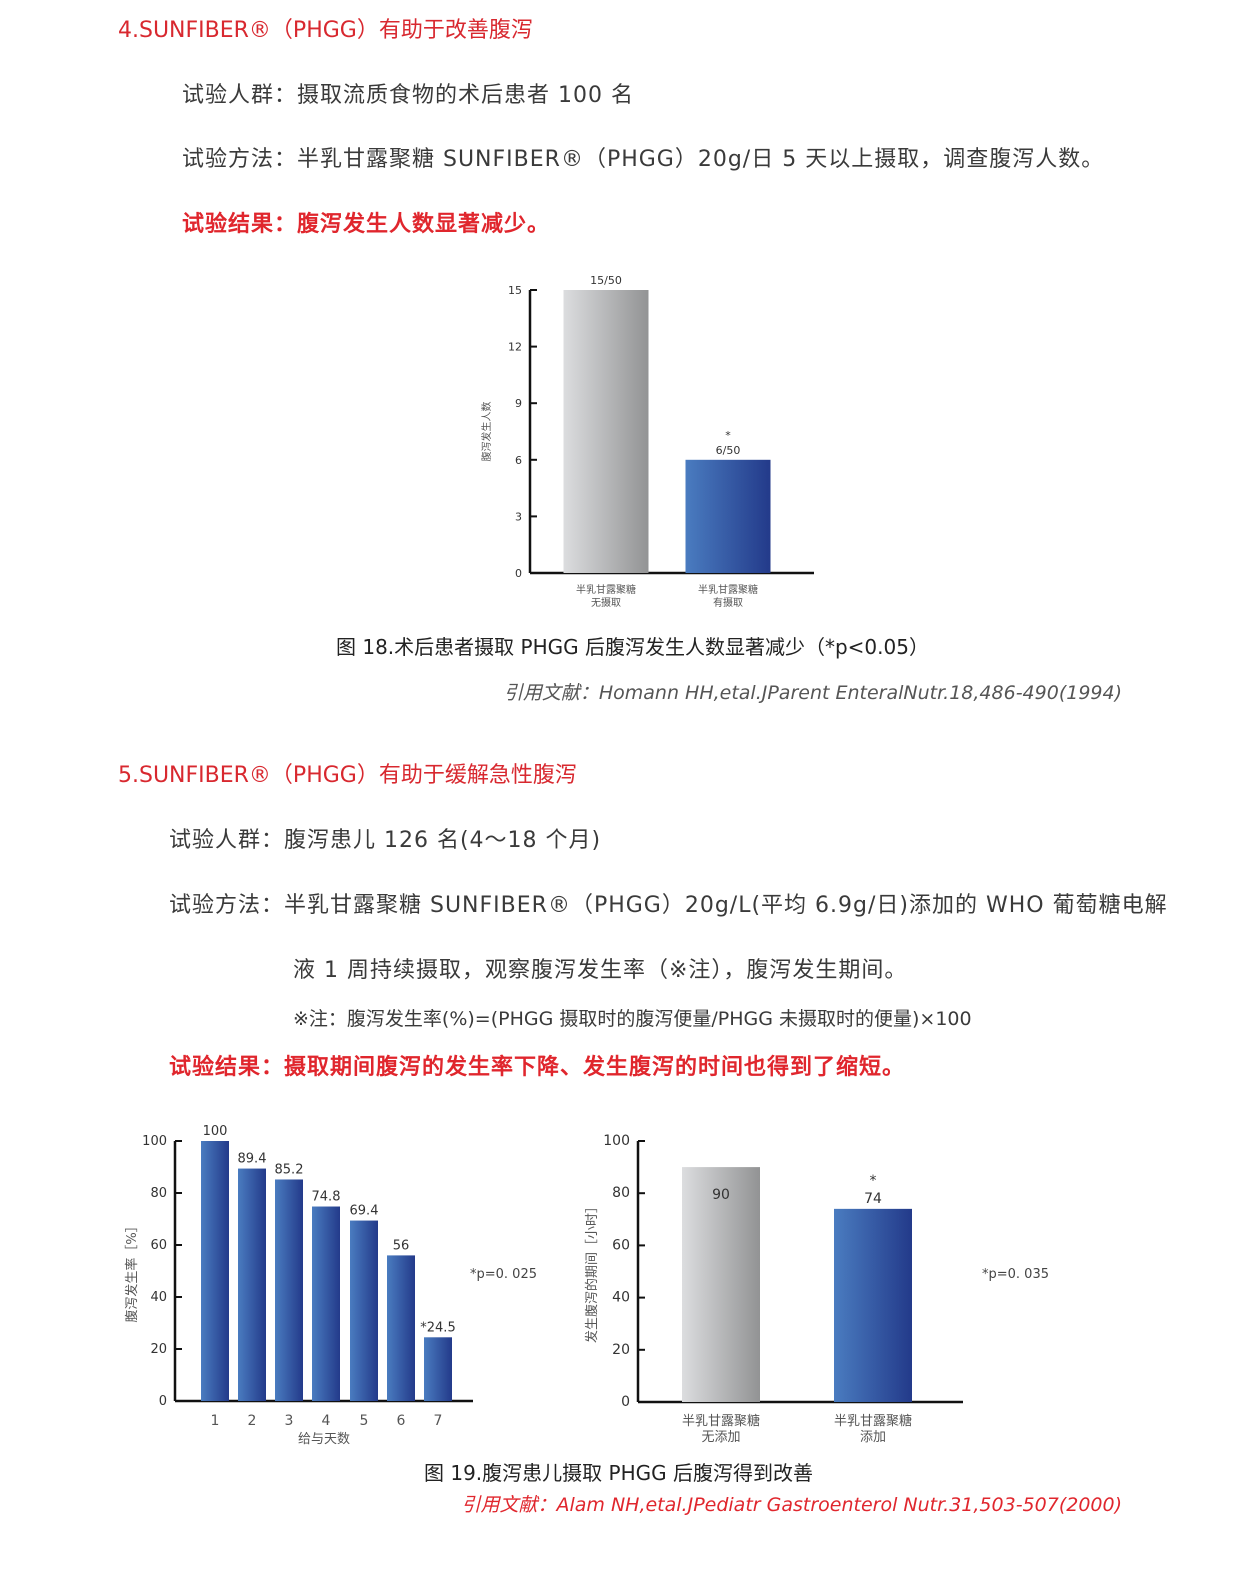 Image resolution: width=1240 pixels, height=1572 pixels. Describe the element at coordinates (873, 1437) in the screenshot. I see `x-tick-label: 添加` at that location.